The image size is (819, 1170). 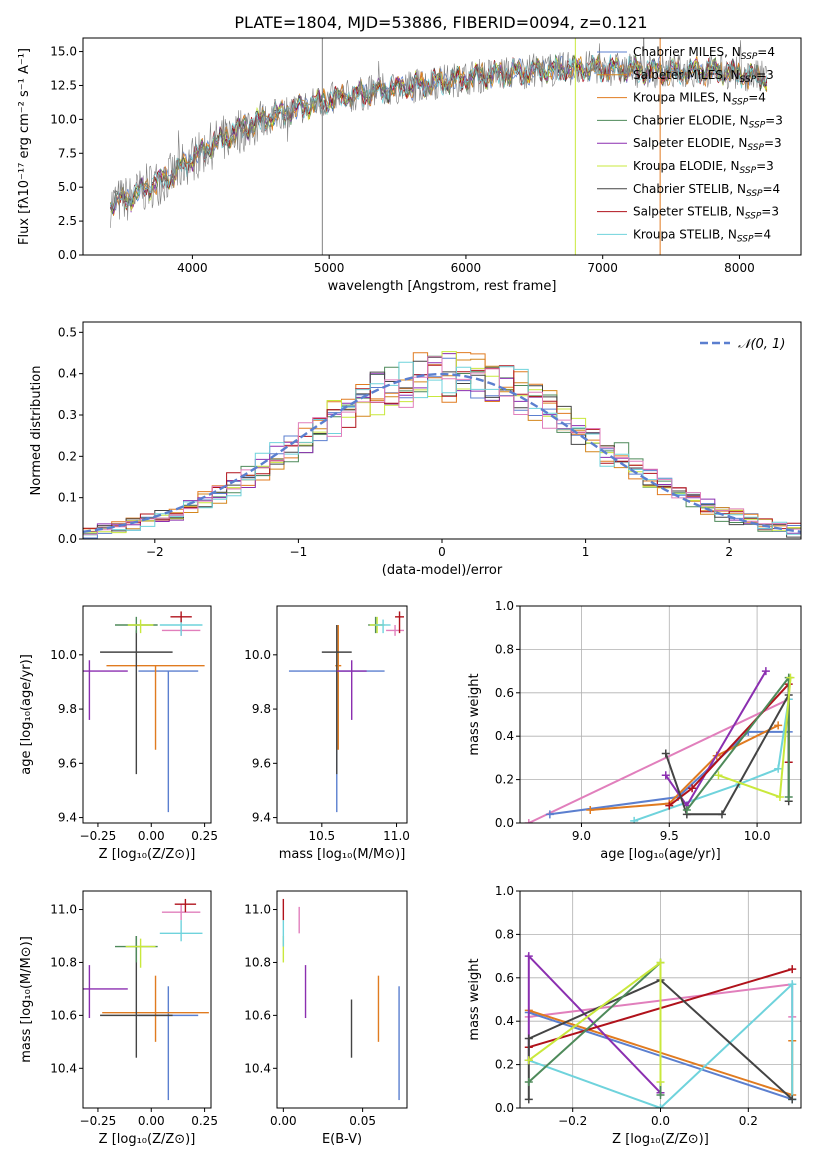 I want to click on x-tick-label: −1, so click(x=299, y=552).